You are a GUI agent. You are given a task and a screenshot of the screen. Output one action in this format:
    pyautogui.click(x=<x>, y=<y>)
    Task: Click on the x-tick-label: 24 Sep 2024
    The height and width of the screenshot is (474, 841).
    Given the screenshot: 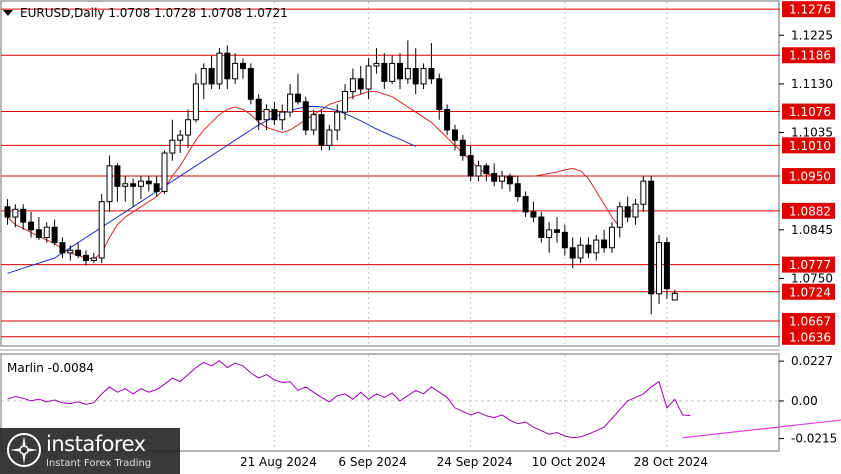 What is the action you would take?
    pyautogui.click(x=475, y=462)
    